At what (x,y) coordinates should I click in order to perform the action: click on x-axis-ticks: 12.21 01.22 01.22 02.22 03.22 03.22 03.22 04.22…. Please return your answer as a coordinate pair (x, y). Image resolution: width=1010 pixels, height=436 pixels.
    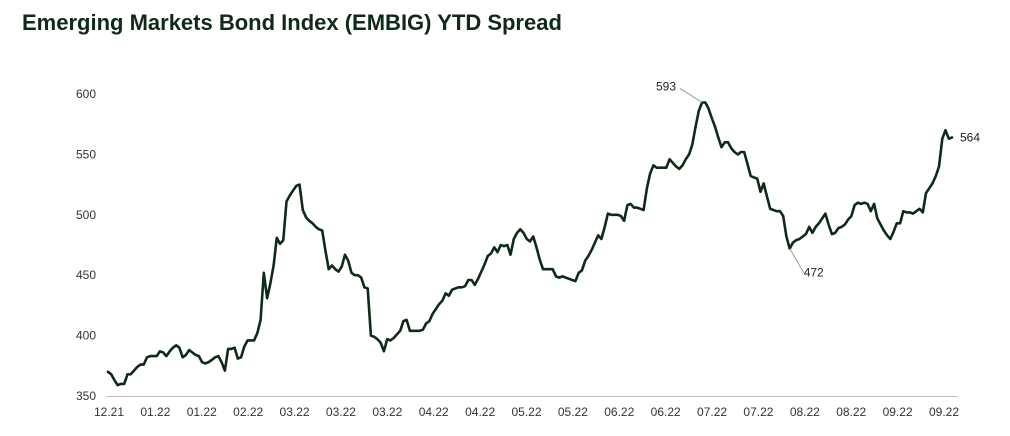
    Looking at the image, I should click on (526, 412).